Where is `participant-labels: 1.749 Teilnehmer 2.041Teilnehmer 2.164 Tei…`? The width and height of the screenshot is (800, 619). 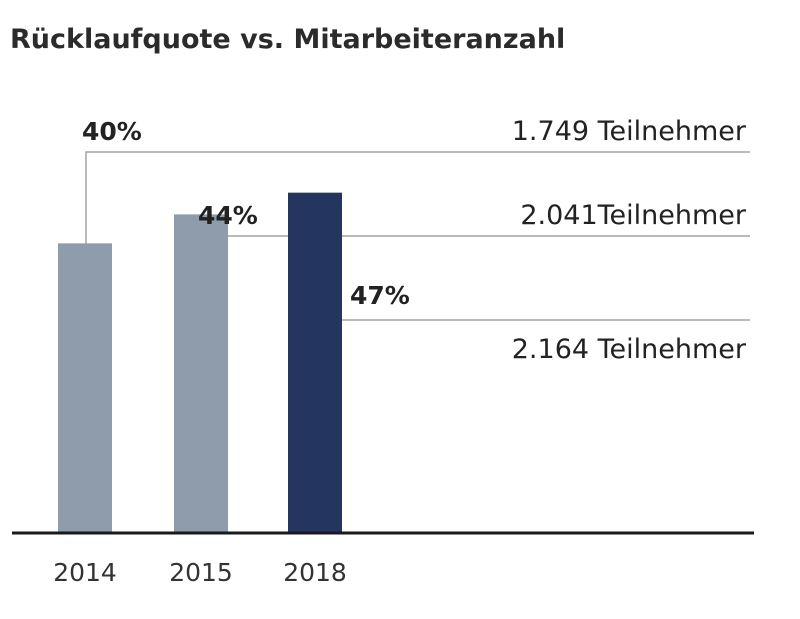
participant-labels: 1.749 Teilnehmer 2.041Teilnehmer 2.164 Tei… is located at coordinates (629, 240).